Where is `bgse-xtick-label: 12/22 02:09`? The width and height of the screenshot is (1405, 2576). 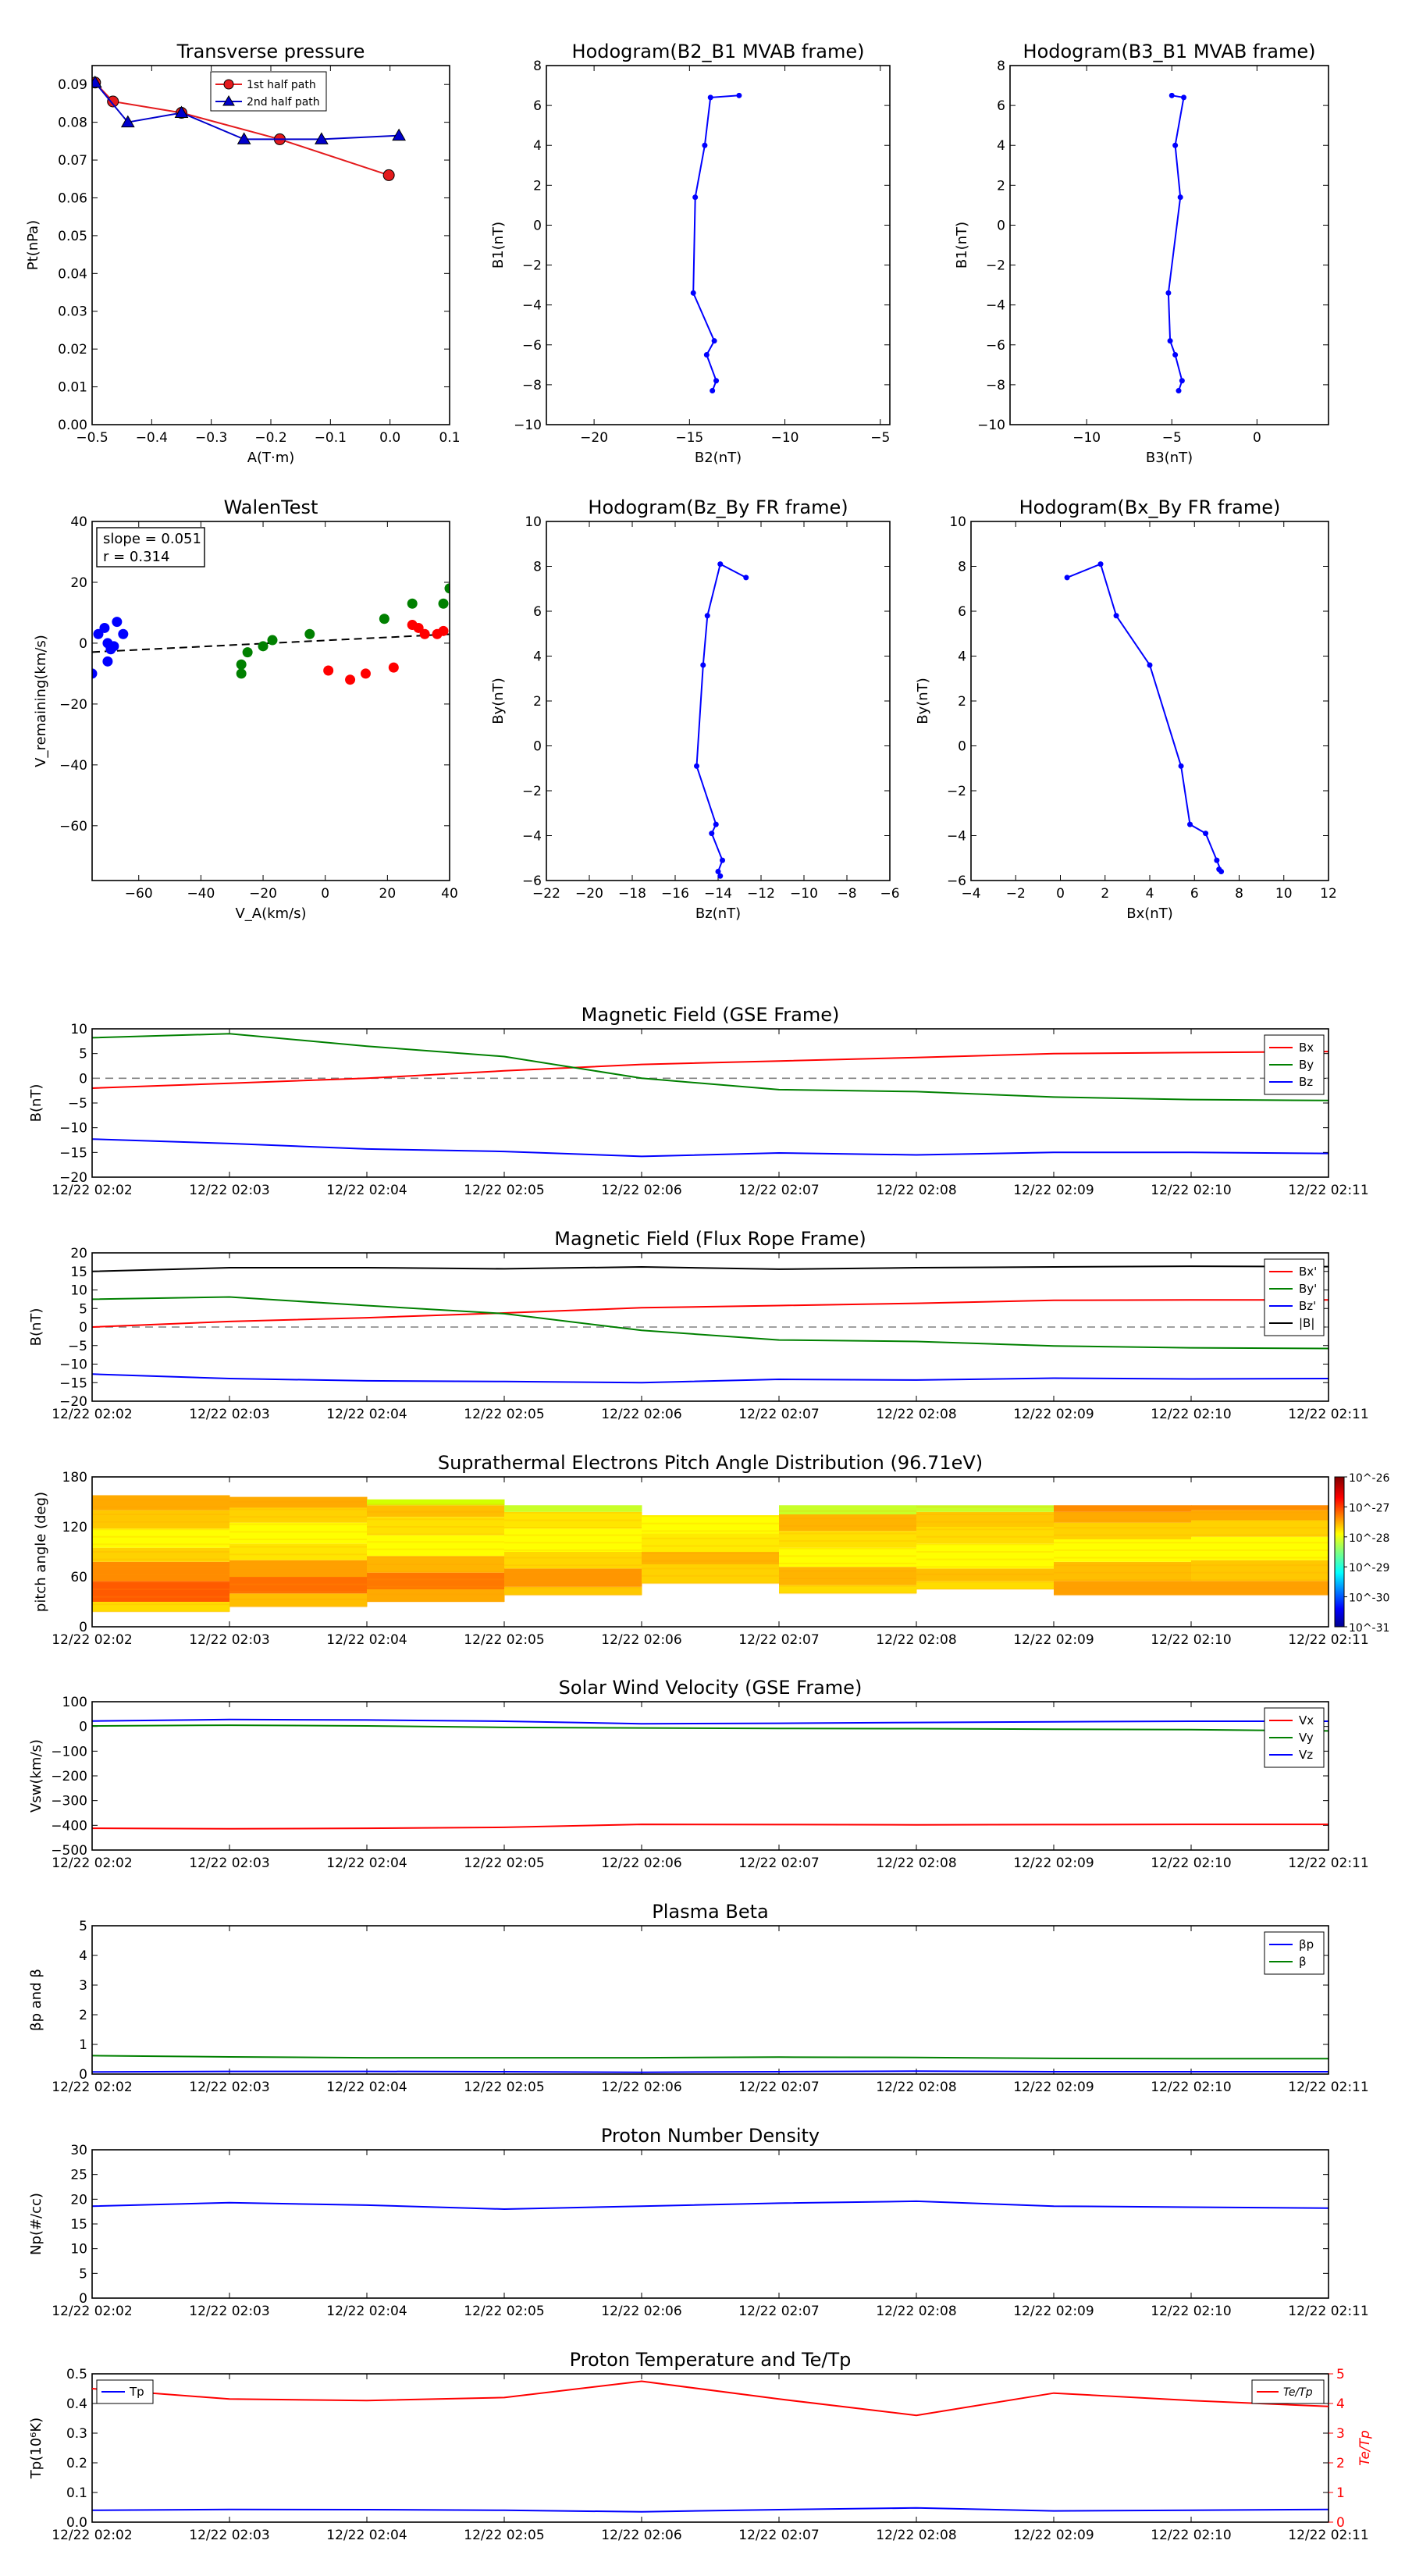
bgse-xtick-label: 12/22 02:09 is located at coordinates (1053, 1190).